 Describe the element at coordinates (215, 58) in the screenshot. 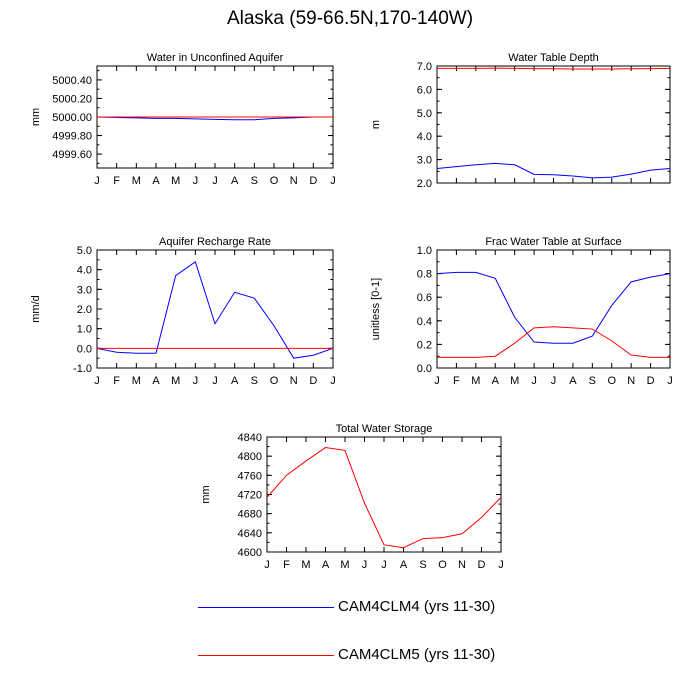

I see `chart-title: Water in Unconfined Aquifer` at that location.